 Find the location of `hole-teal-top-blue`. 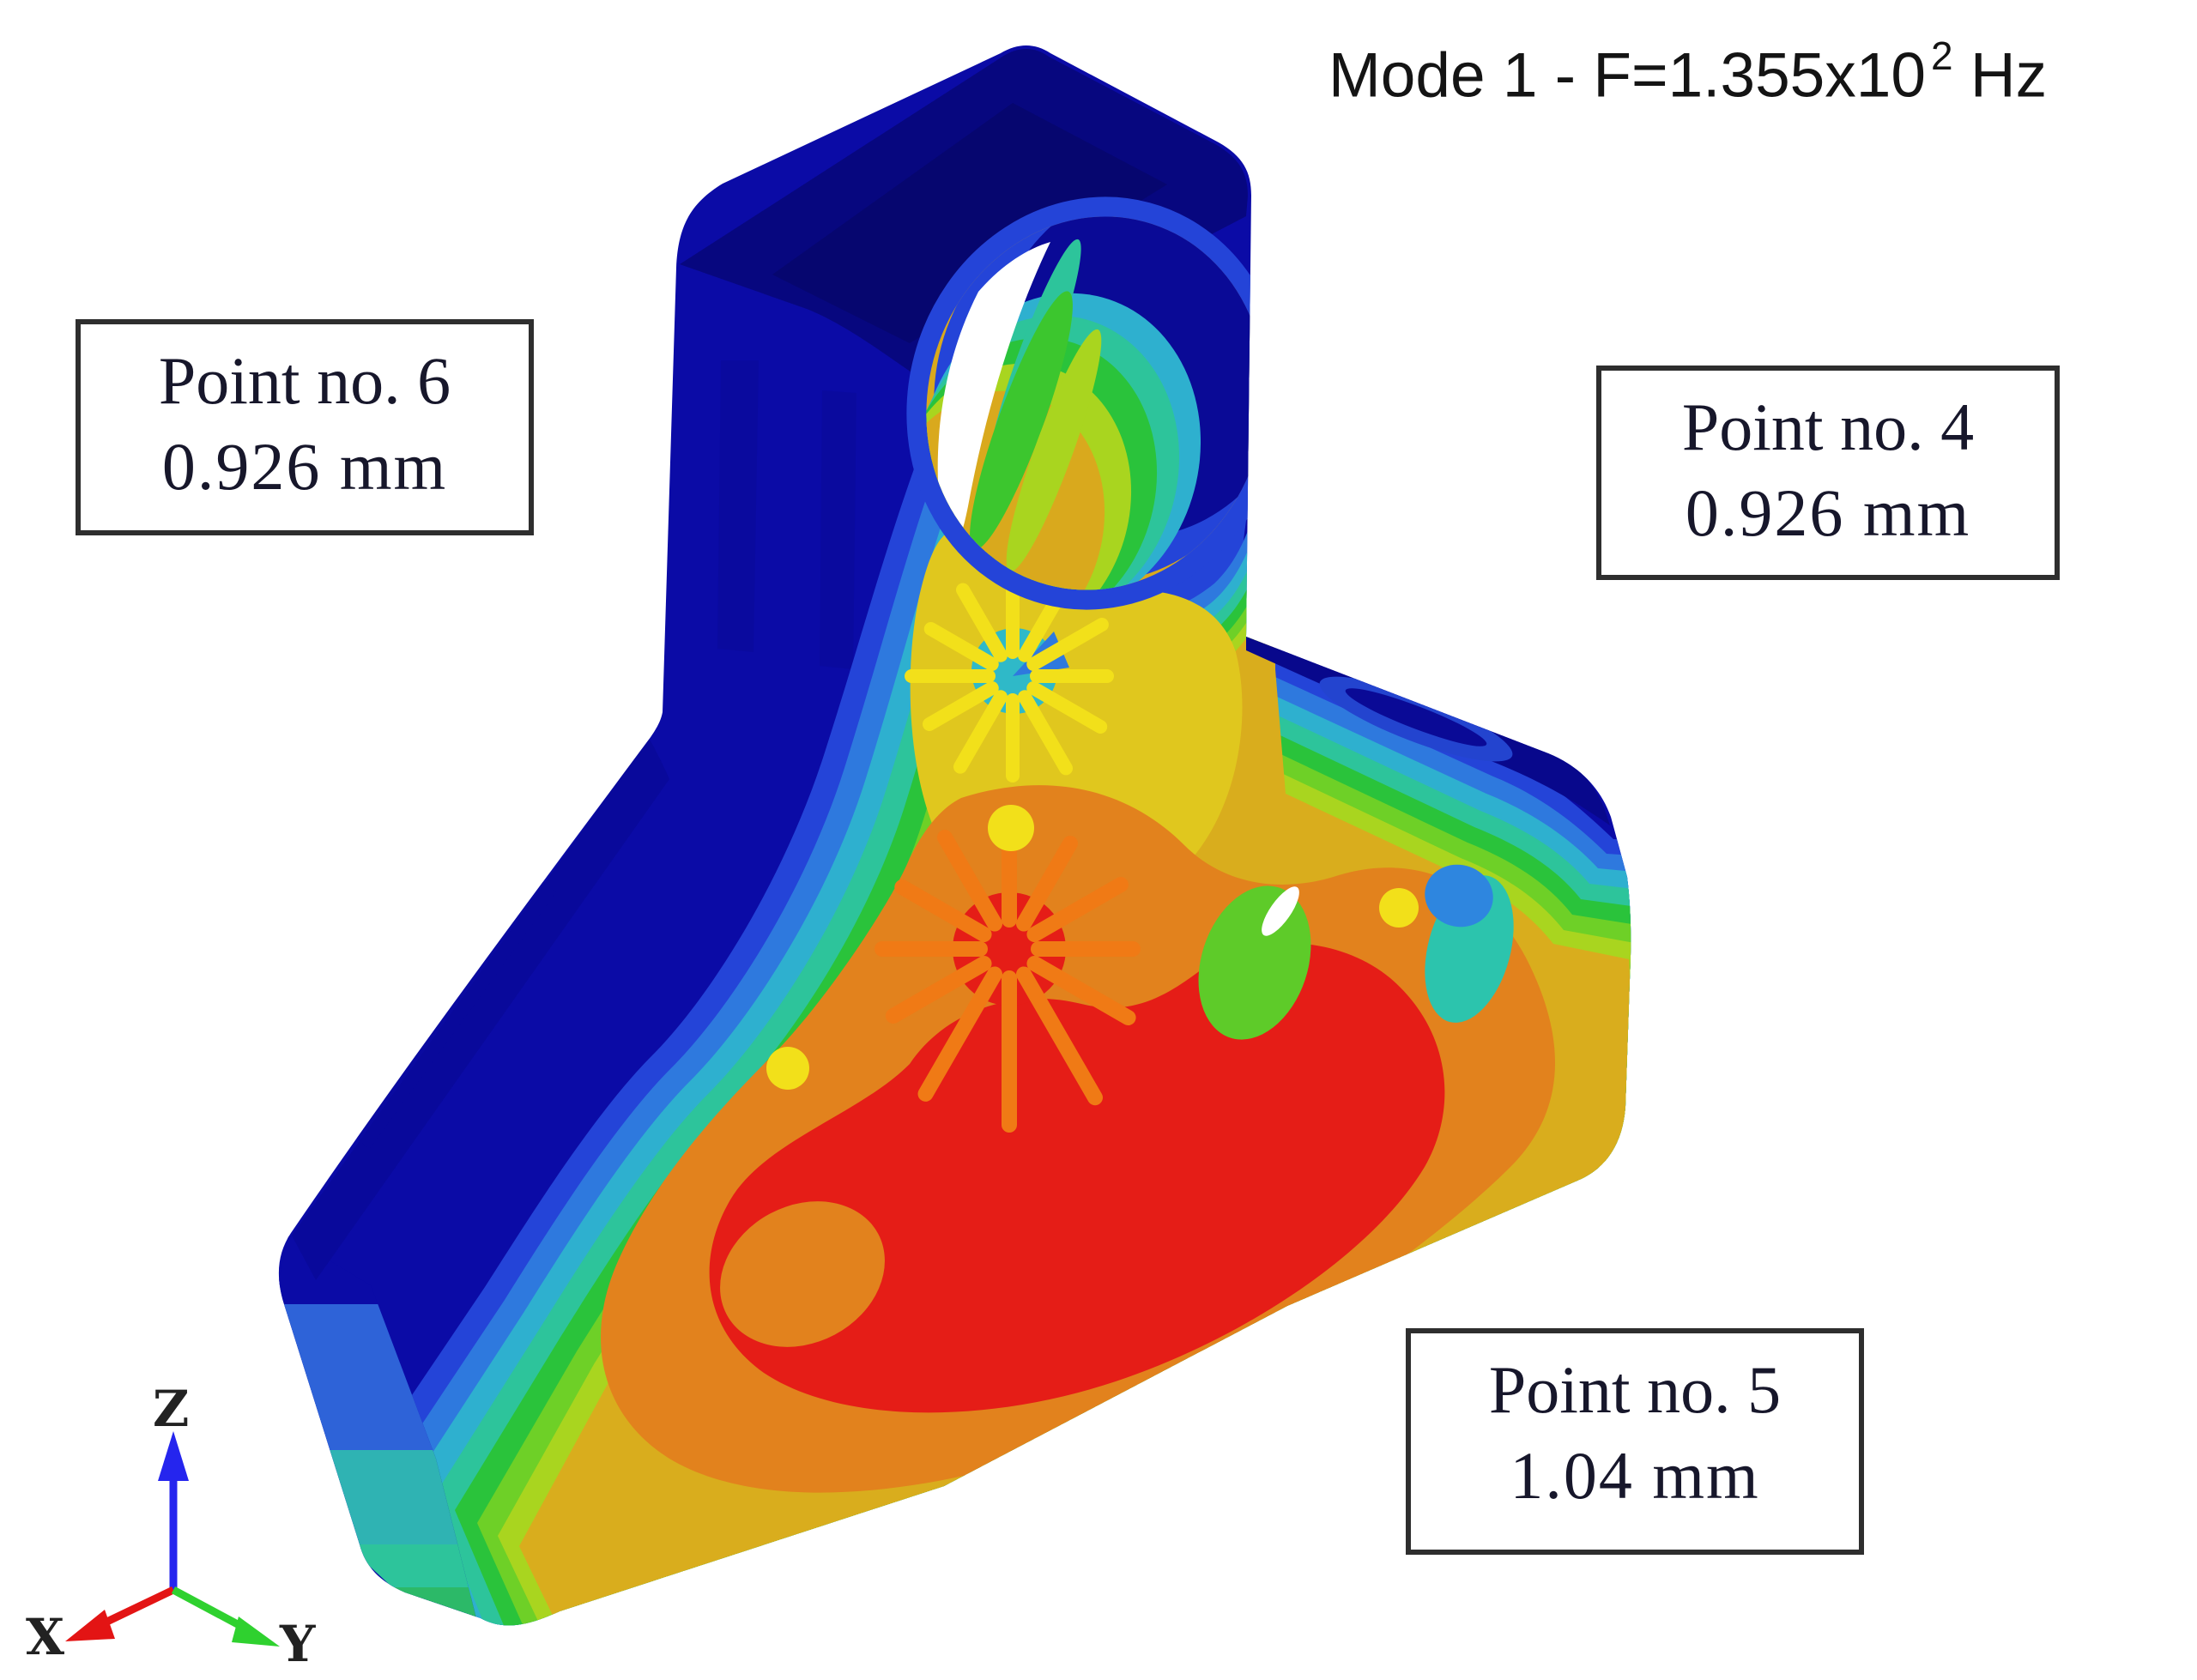

hole-teal-top-blue is located at coordinates (1459, 896).